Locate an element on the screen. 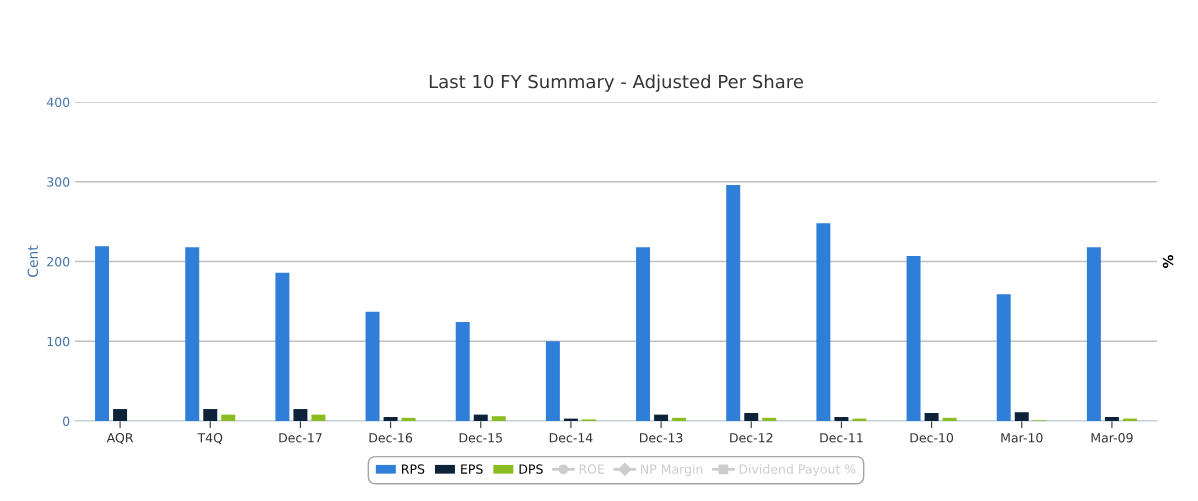 This screenshot has height=501, width=1198. y-tick-label: 300 is located at coordinates (58, 182).